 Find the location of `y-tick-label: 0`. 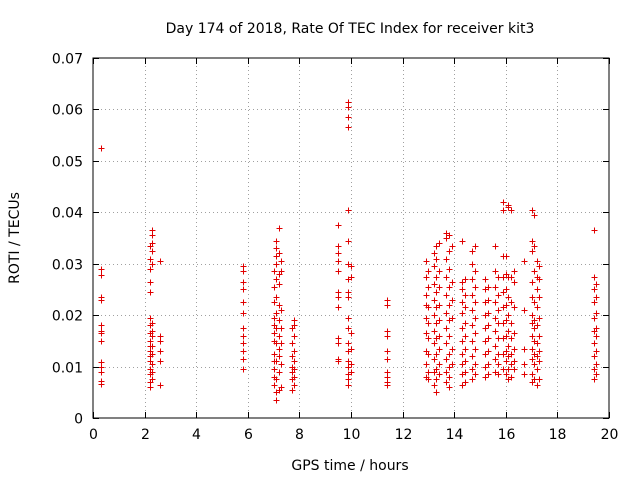

y-tick-label: 0 is located at coordinates (78, 420).